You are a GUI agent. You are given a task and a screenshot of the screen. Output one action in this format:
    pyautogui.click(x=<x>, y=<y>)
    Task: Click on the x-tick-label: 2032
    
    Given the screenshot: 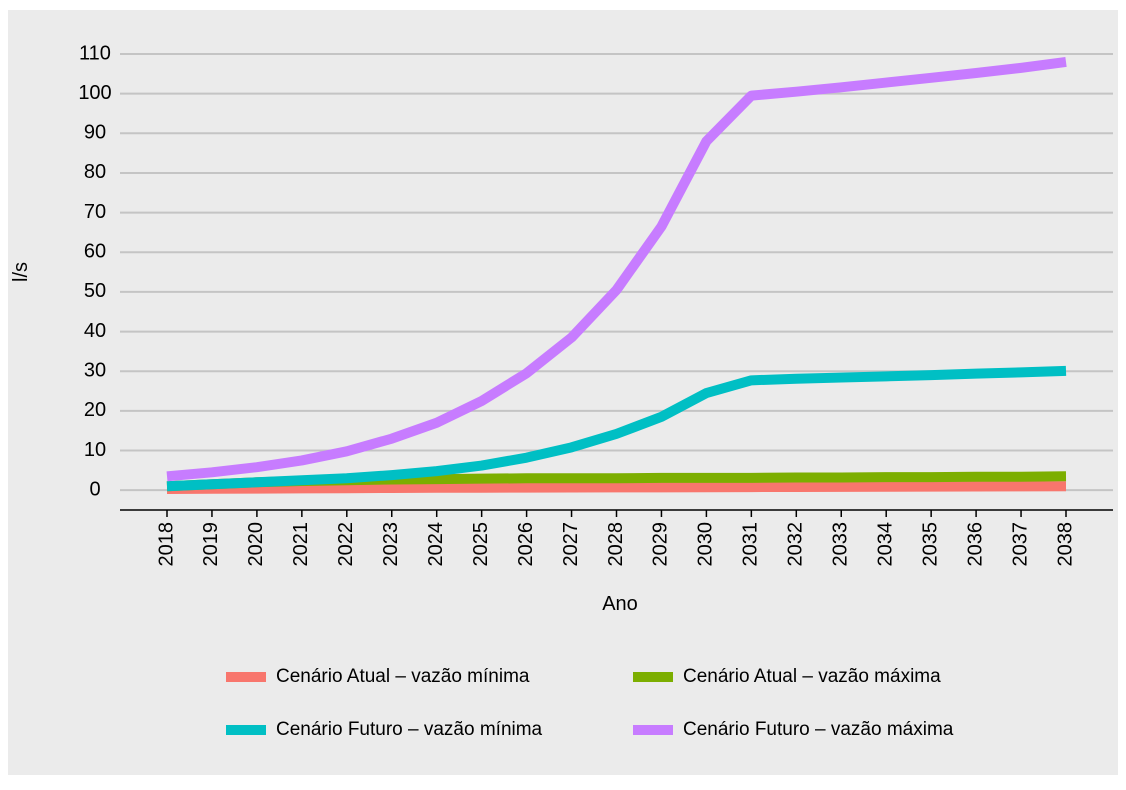 What is the action you would take?
    pyautogui.click(x=796, y=544)
    